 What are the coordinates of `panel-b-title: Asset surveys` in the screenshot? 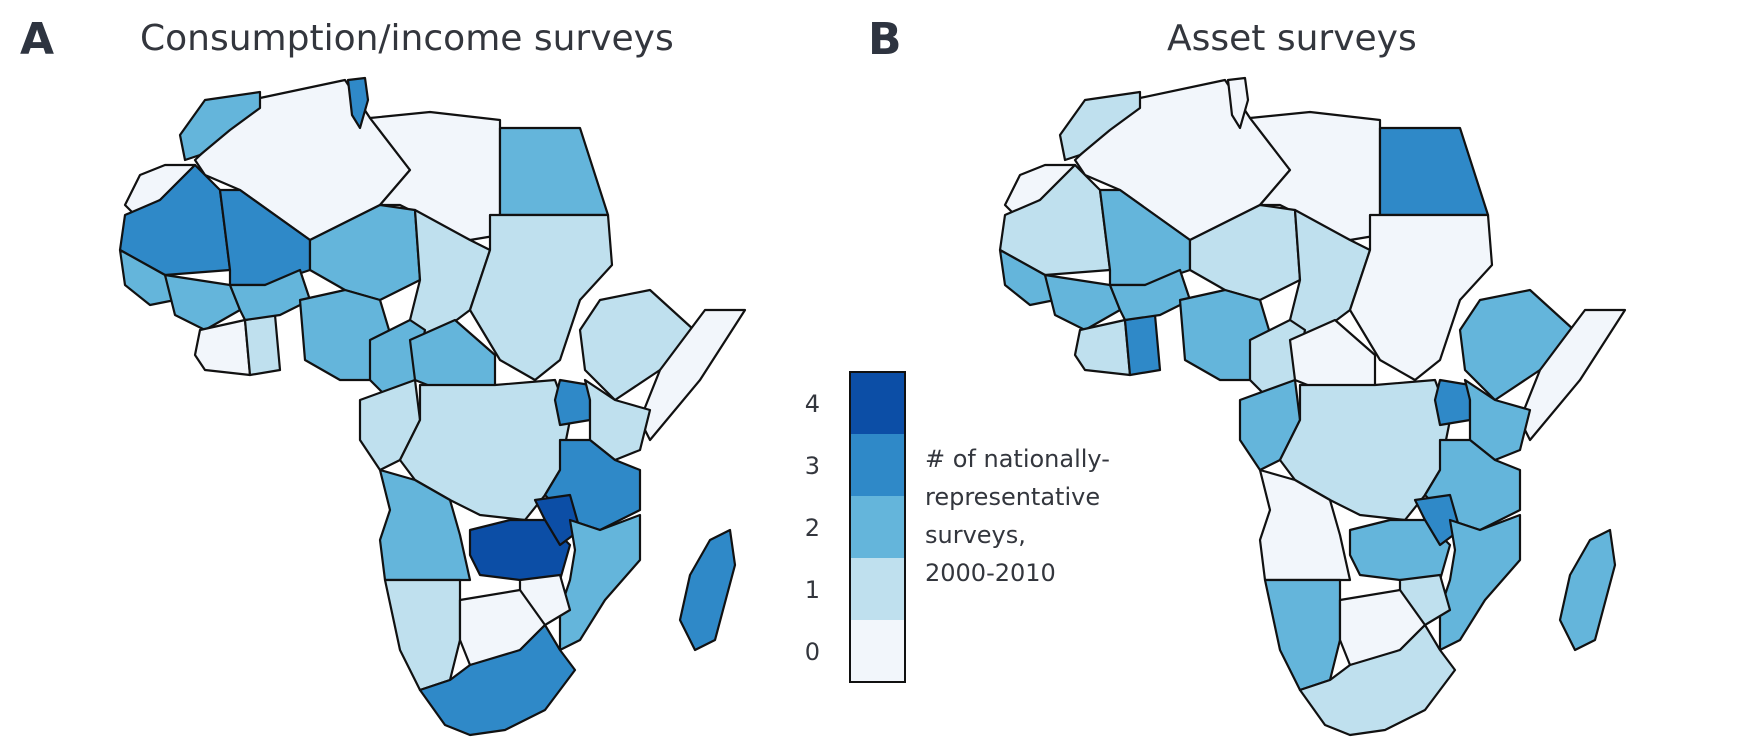 It's located at (1292, 38).